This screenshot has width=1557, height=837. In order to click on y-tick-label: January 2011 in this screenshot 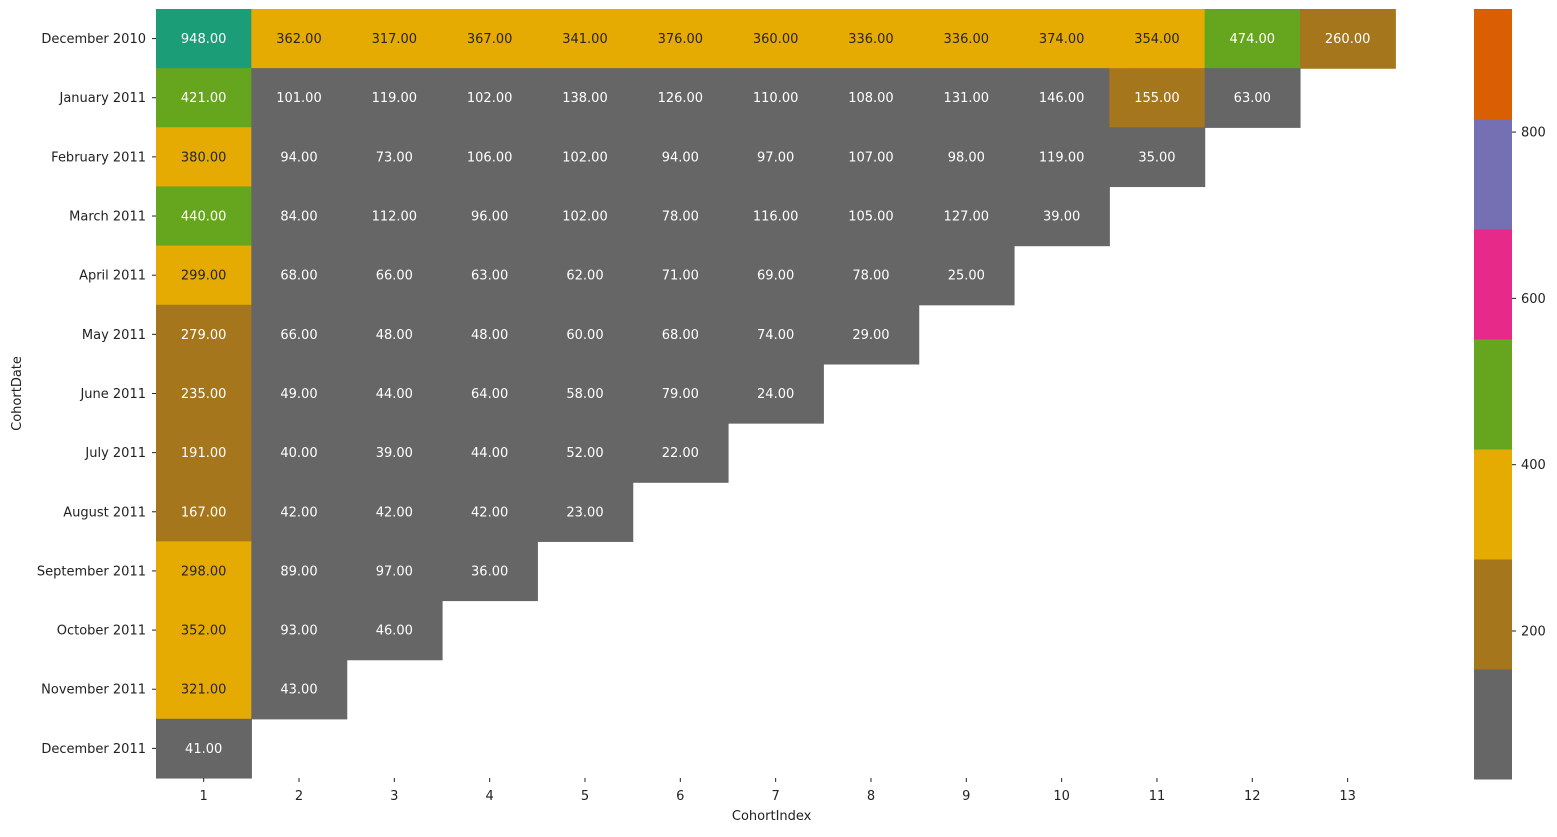, I will do `click(103, 98)`.